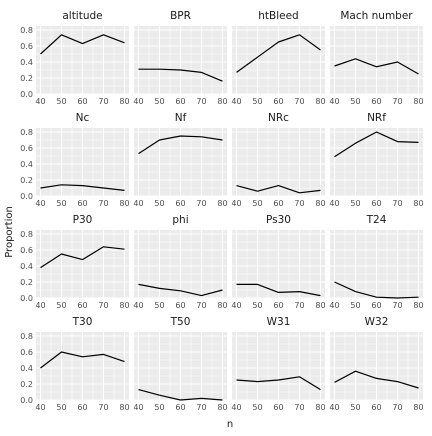 The width and height of the screenshot is (432, 436). I want to click on facet-title: Ps30, so click(278, 220).